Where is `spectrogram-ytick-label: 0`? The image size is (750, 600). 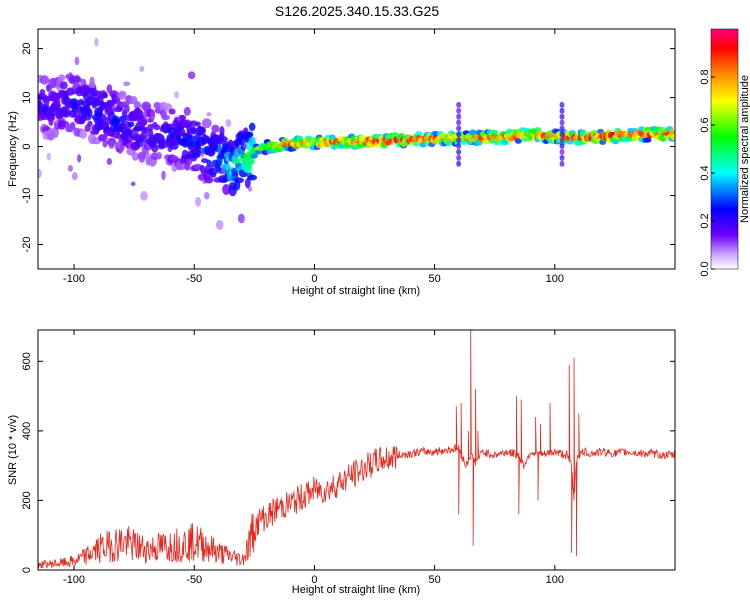
spectrogram-ytick-label: 0 is located at coordinates (27, 146).